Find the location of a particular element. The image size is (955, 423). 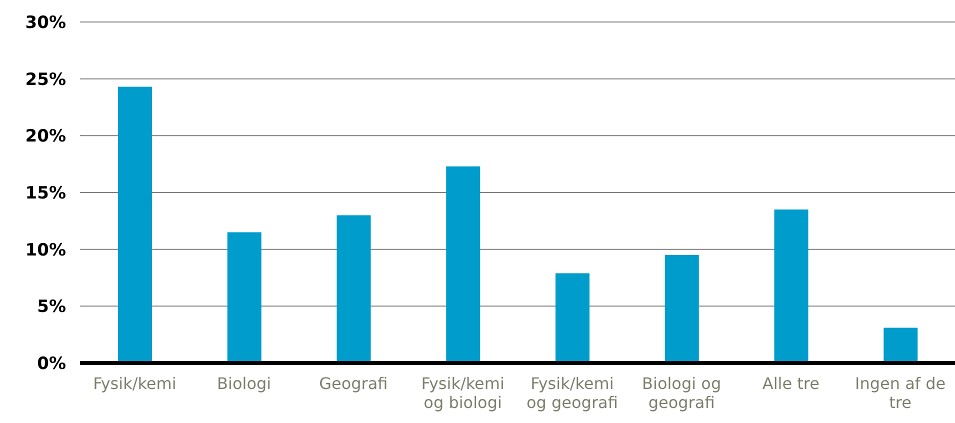

x-tick-label: Fysik/kemi og geografi is located at coordinates (572, 393).